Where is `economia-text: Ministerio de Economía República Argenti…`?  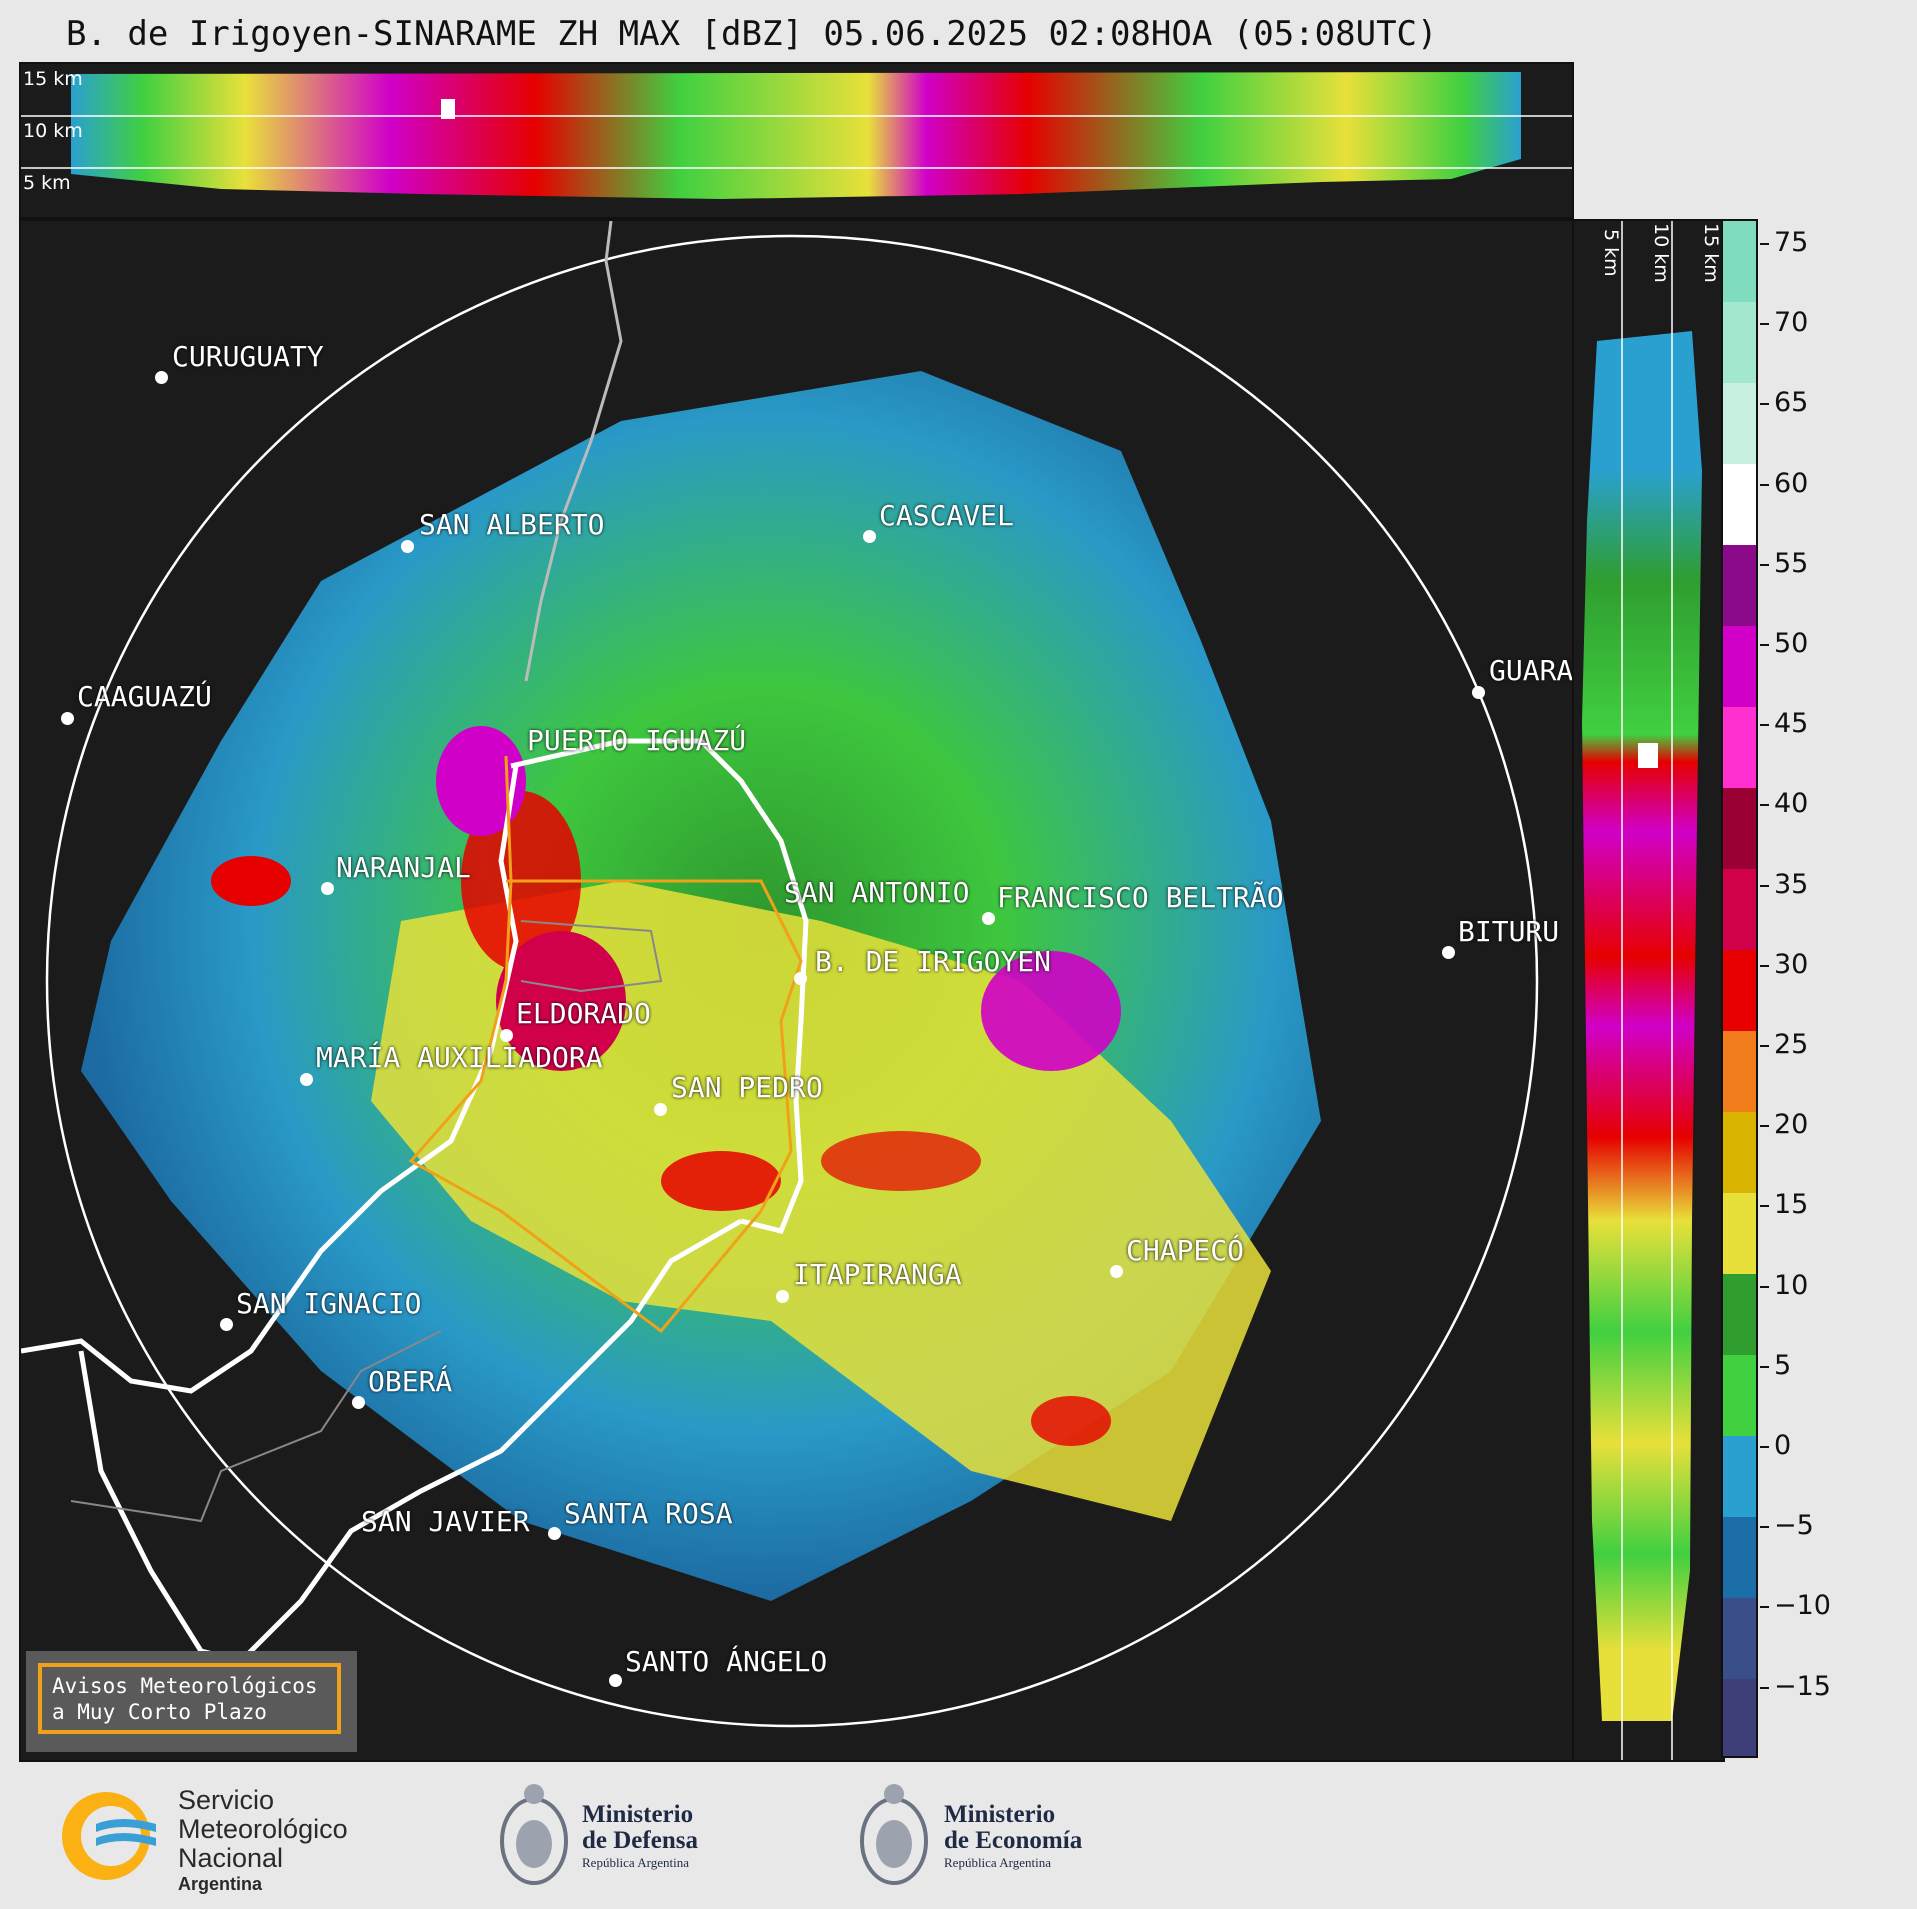
economia-text: Ministerio de Economía República Argenti… is located at coordinates (1013, 1837).